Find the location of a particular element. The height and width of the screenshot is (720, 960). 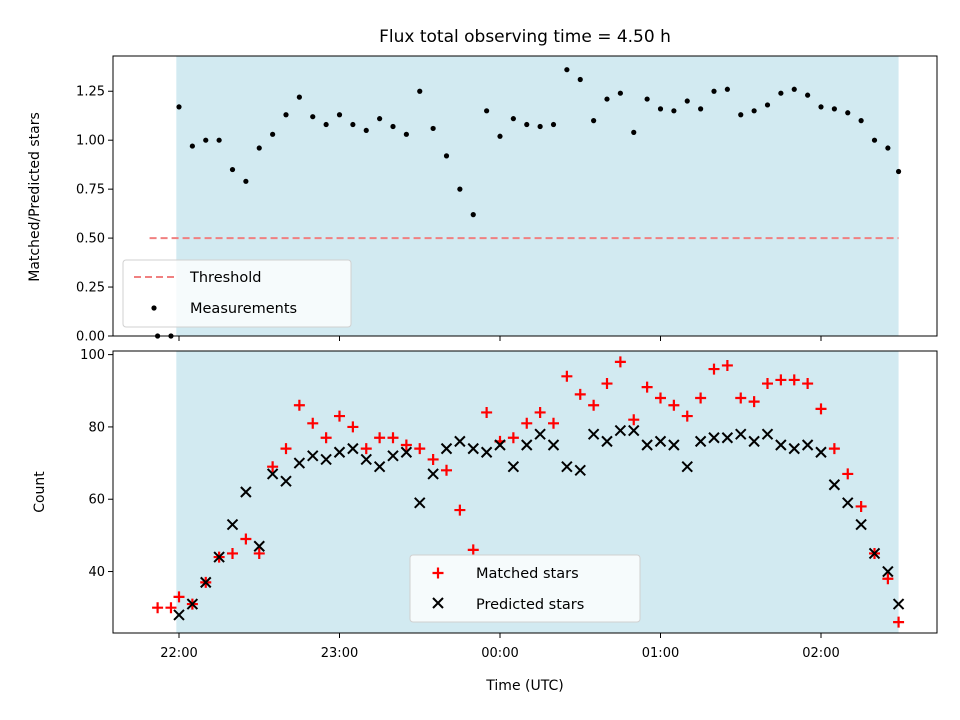

bottom-y-tick-label: 80 is located at coordinates (96, 427).